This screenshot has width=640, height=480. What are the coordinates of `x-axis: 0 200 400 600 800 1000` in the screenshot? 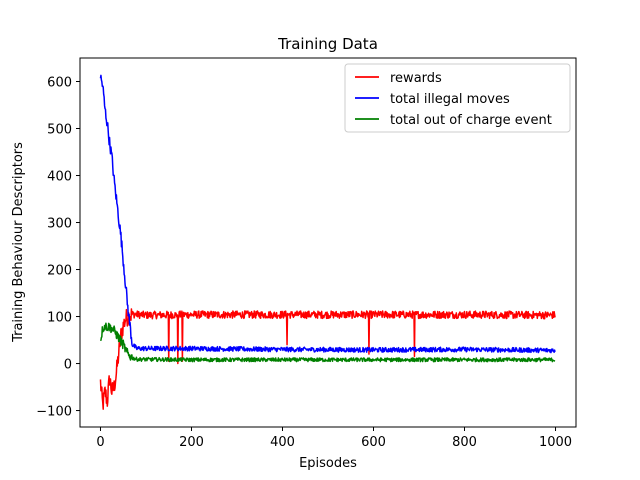 It's located at (334, 438).